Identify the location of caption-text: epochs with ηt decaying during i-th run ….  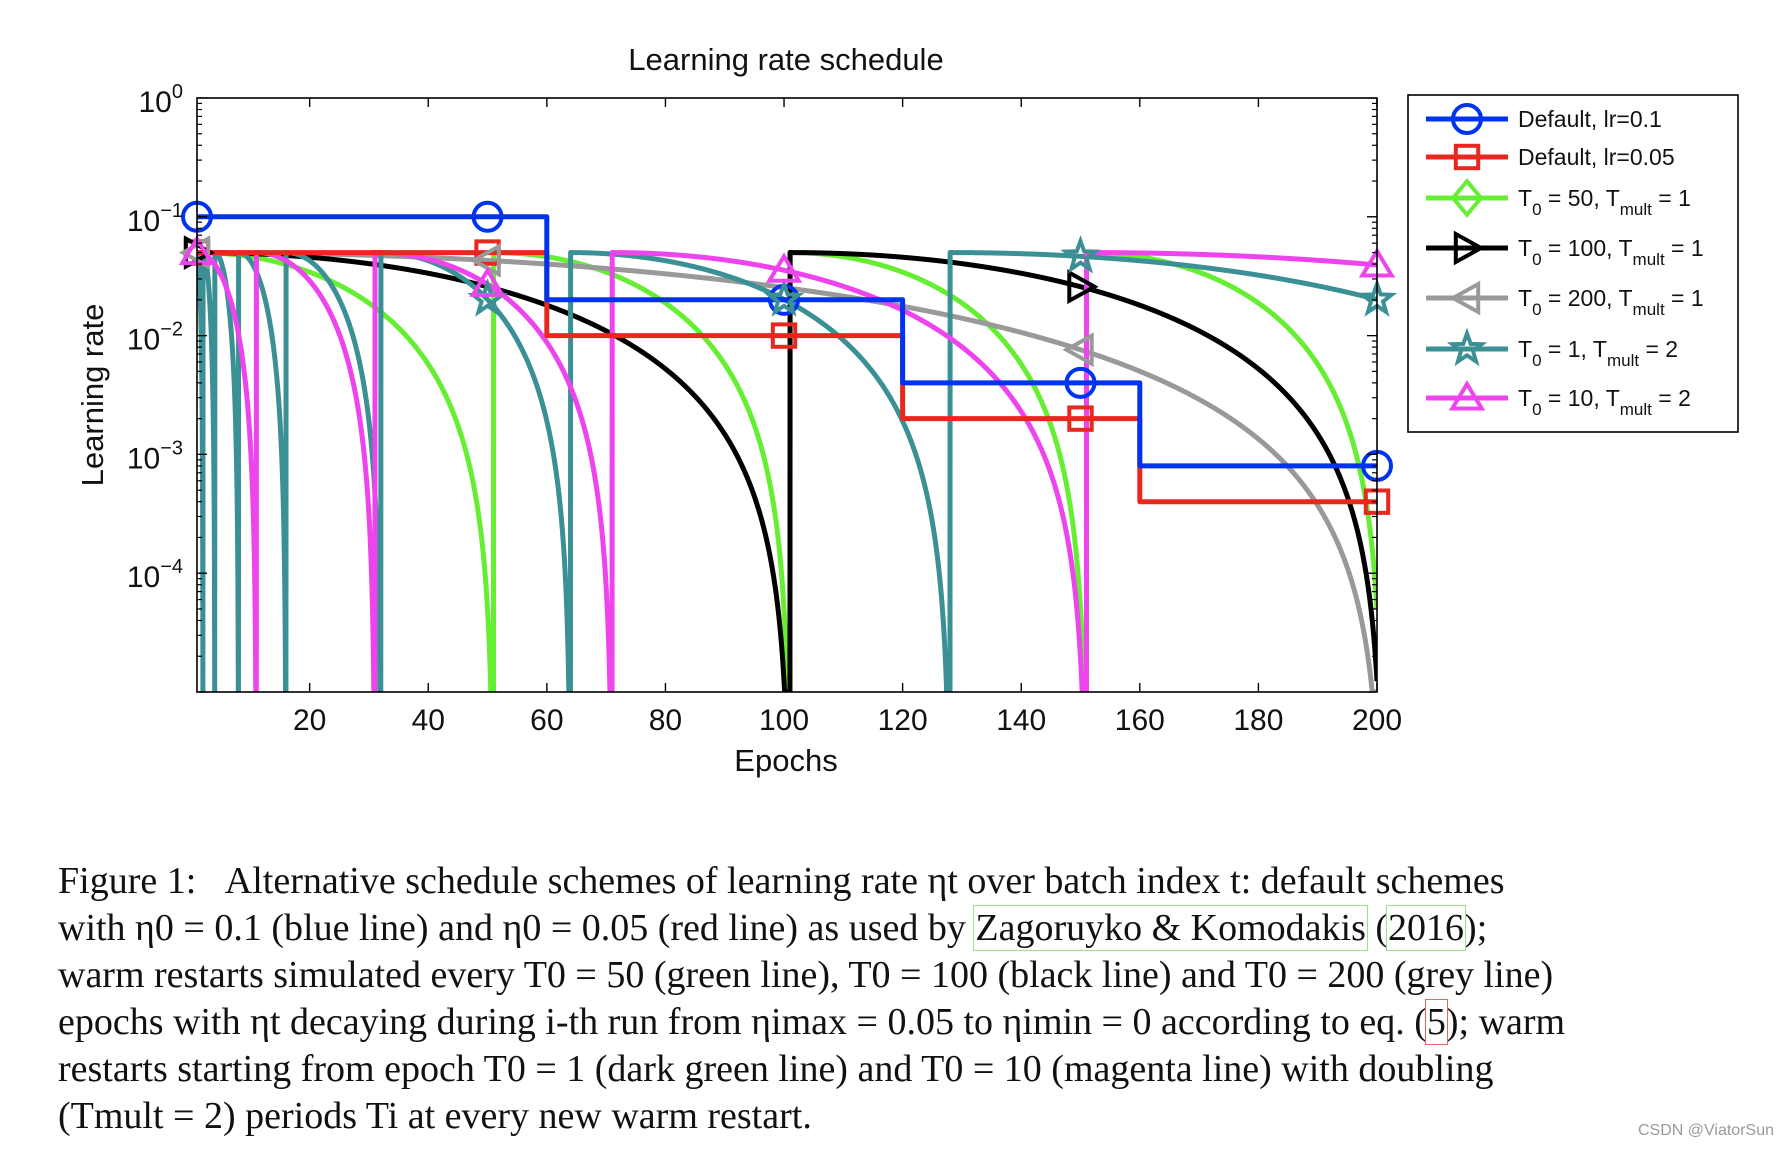
(742, 1022).